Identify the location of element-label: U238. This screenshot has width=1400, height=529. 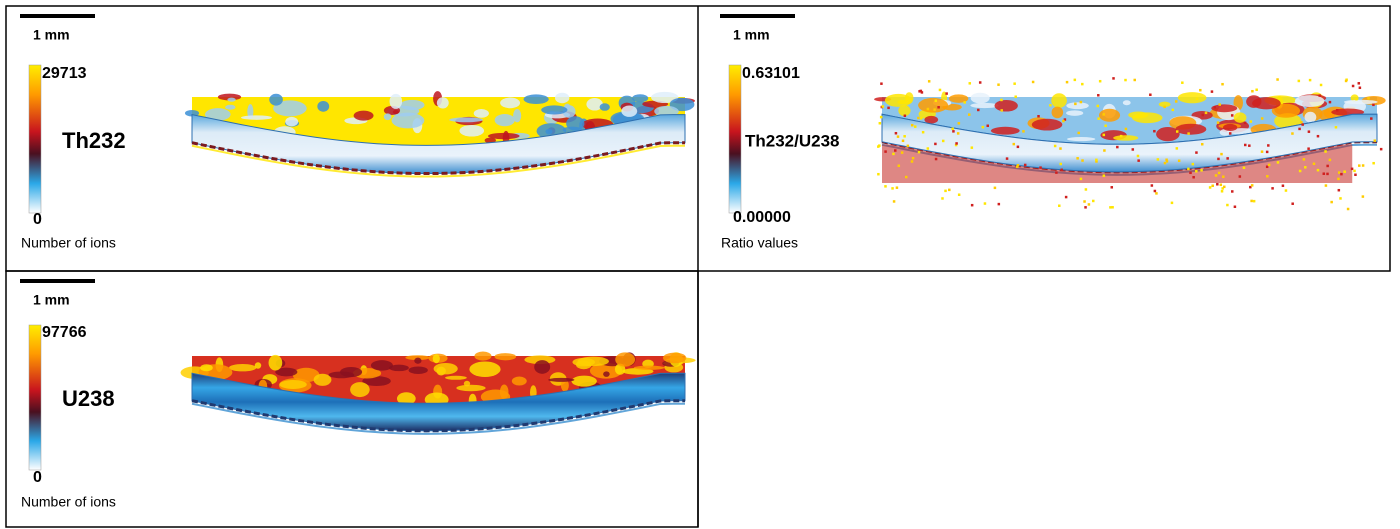
(88, 398).